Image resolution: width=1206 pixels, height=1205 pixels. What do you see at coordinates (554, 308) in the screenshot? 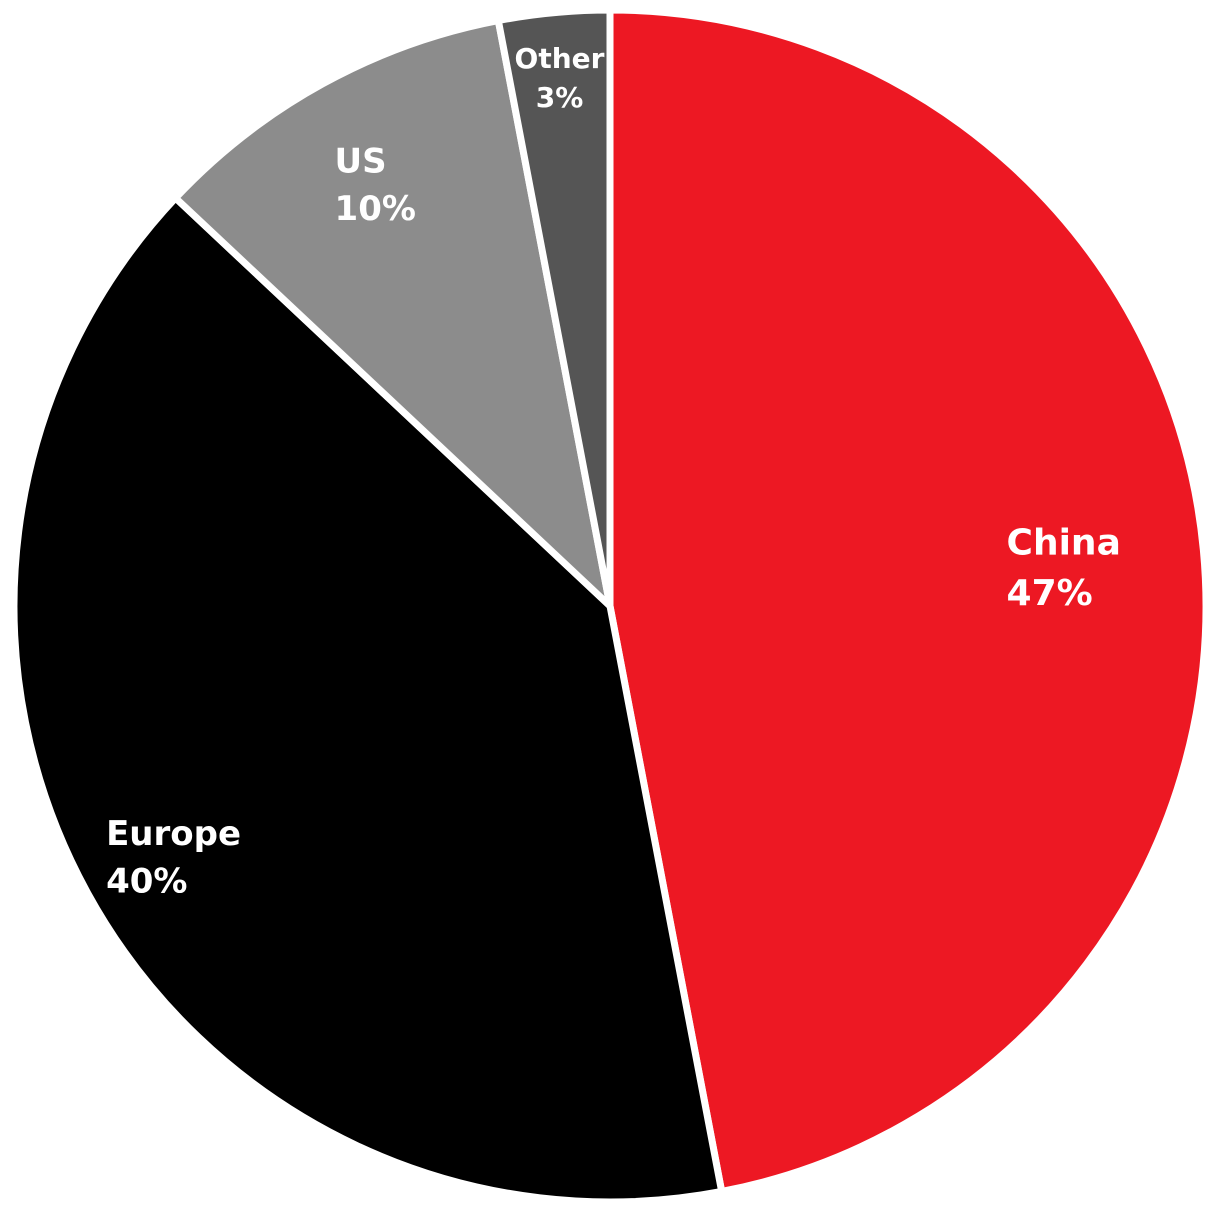
I see `pie-slice-other` at bounding box center [554, 308].